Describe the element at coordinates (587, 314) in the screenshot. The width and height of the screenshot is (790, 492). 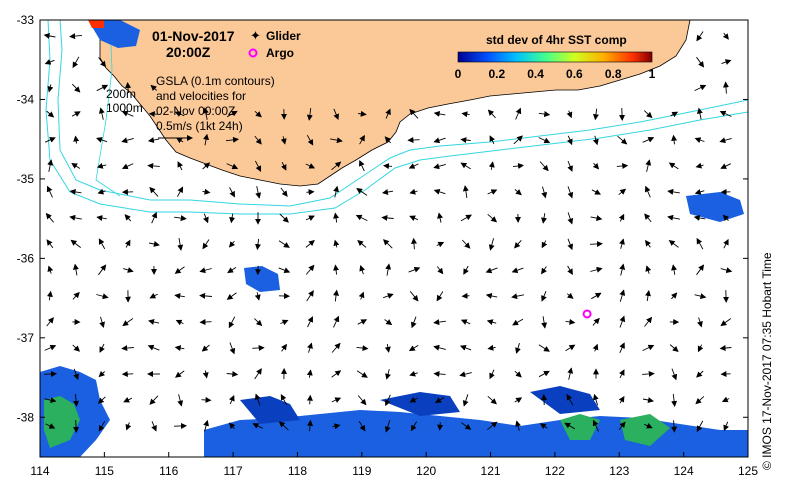
I see `argo-float-marker` at that location.